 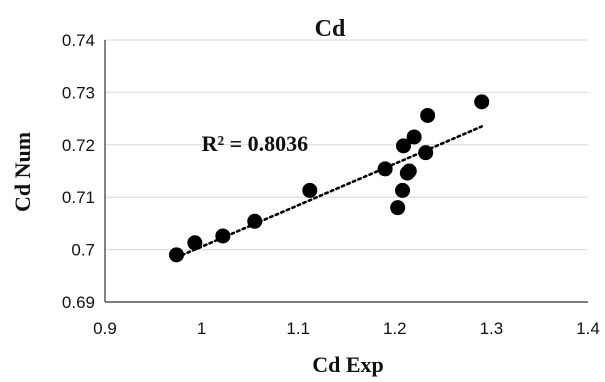 What do you see at coordinates (78, 92) in the screenshot?
I see `y-tick-label: 0.73` at bounding box center [78, 92].